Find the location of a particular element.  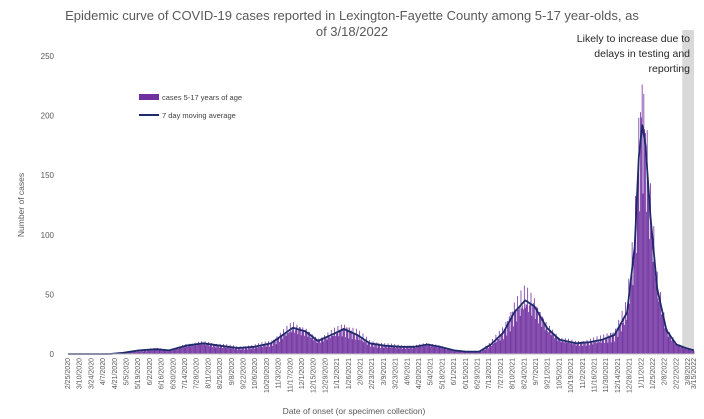

annotation-line-1: Likely to increase due to is located at coordinates (633, 39).